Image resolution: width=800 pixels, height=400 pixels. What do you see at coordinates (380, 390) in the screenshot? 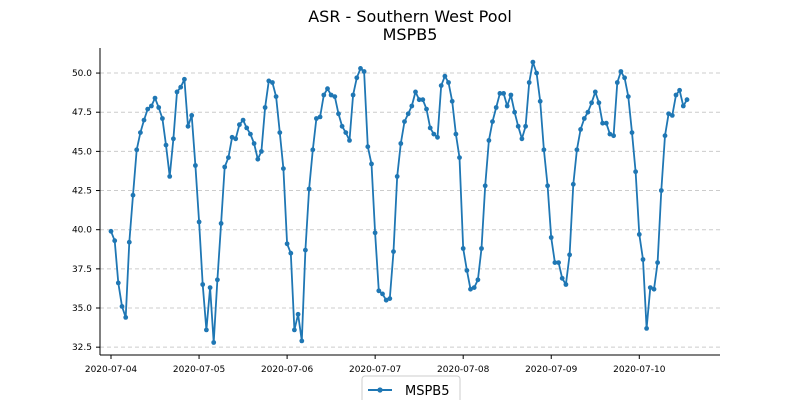
I see `legend-marker-swatch` at bounding box center [380, 390].